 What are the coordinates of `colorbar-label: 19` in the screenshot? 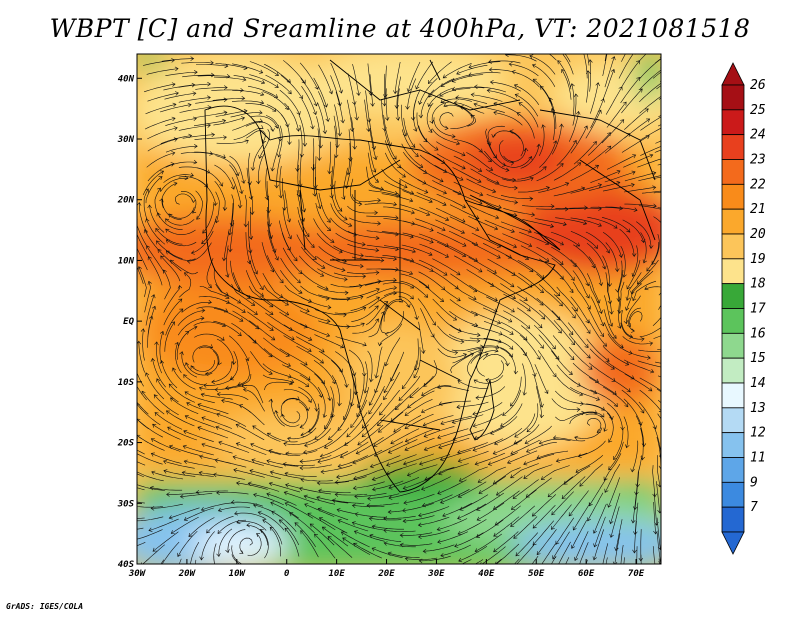 It's located at (758, 259).